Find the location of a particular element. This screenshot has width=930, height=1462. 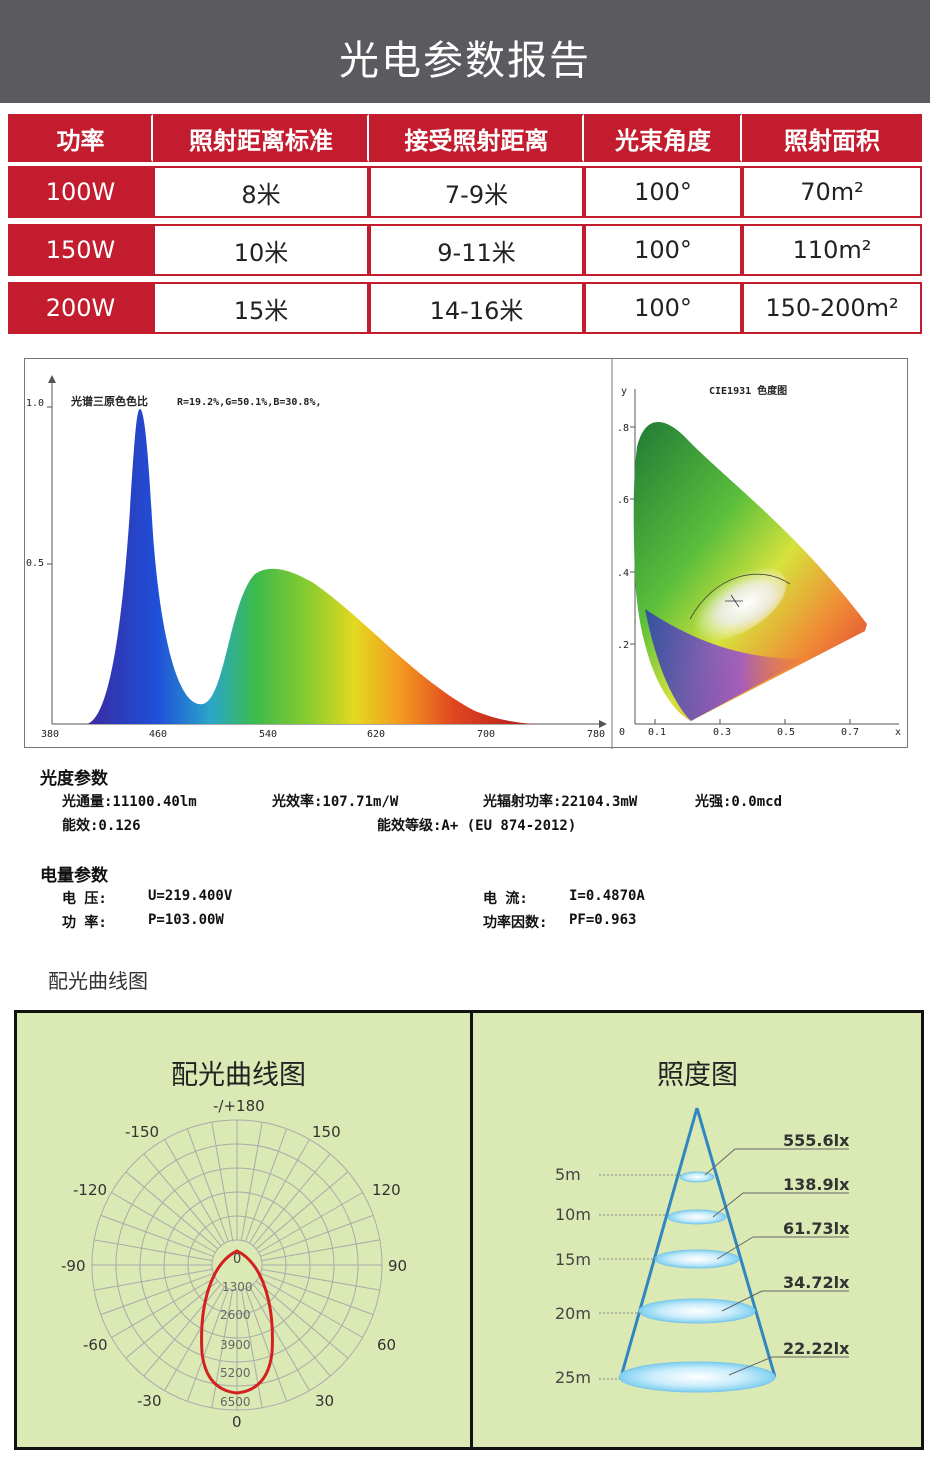

light-curve-heading: 配光曲线图 is located at coordinates (98, 981).